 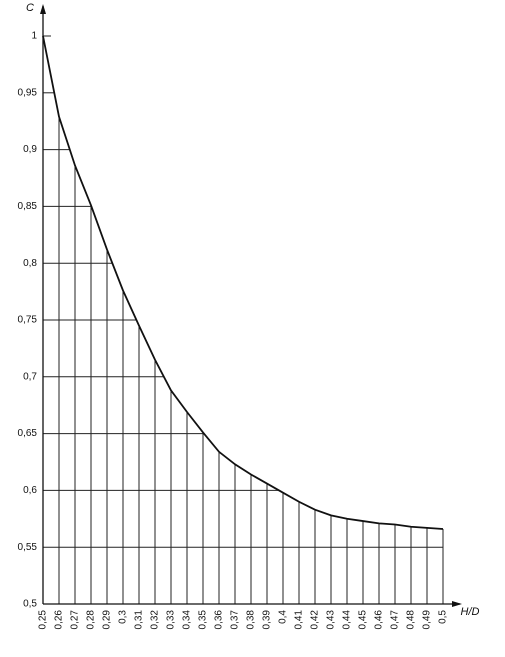 What do you see at coordinates (30, 376) in the screenshot?
I see `y-tick-label: 0,7` at bounding box center [30, 376].